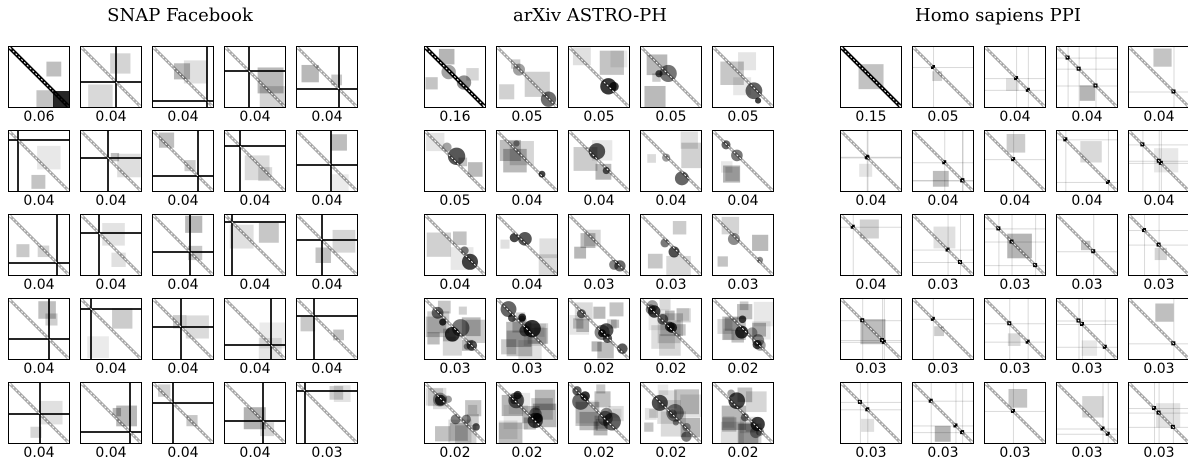 This screenshot has width=1188, height=466. Describe the element at coordinates (455, 117) in the screenshot. I see `matrix-weight-label: 0.16` at that location.